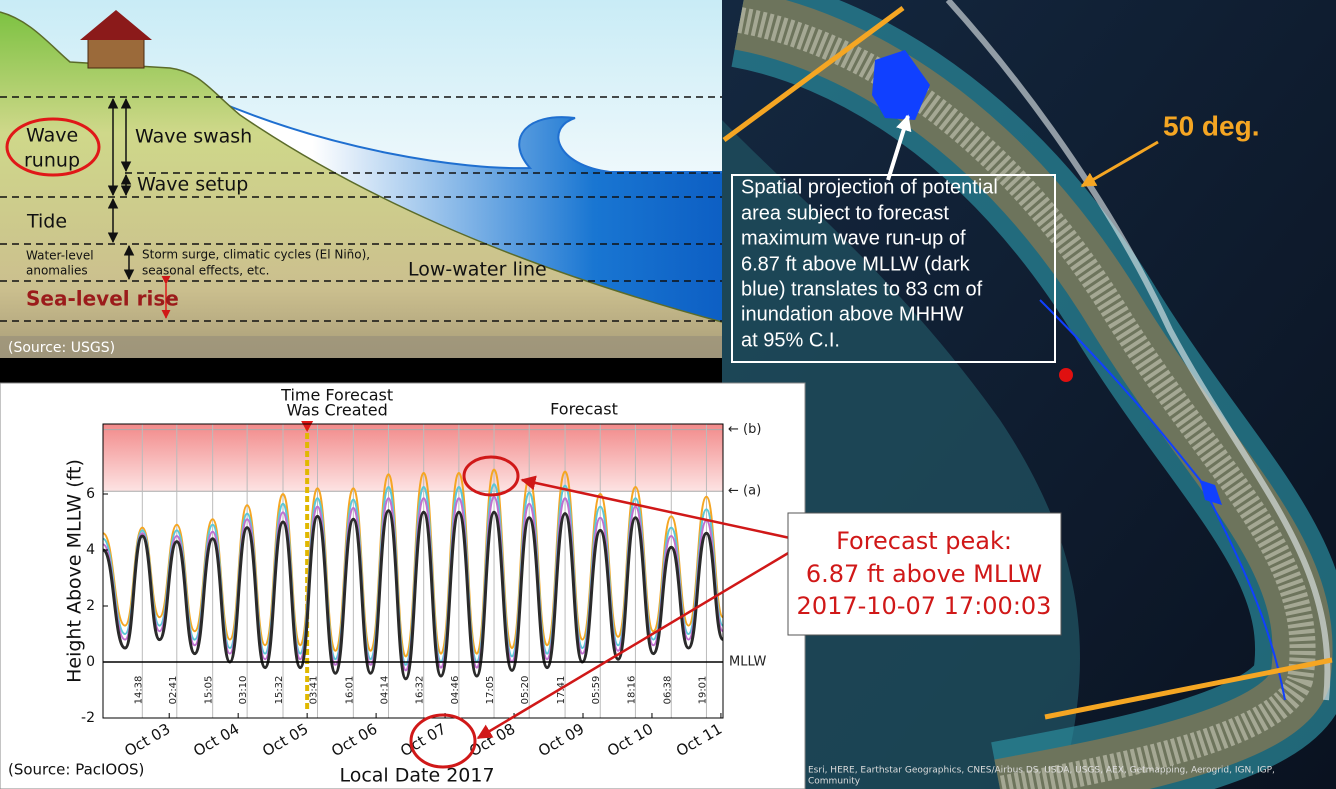 This screenshot has width=1336, height=789. I want to click on time-tick-label: 15:05, so click(209, 690).